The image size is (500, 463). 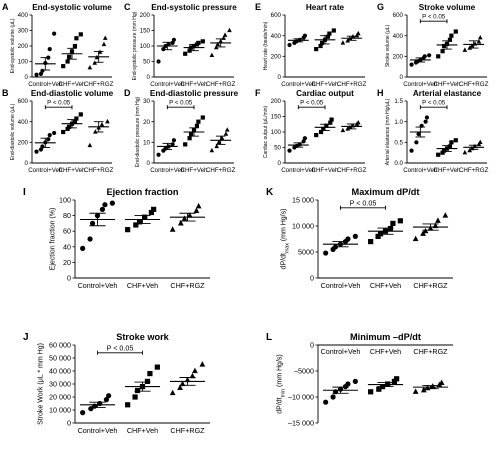 What do you see at coordinates (142, 337) in the screenshot?
I see `panel-title: Stroke work` at bounding box center [142, 337].